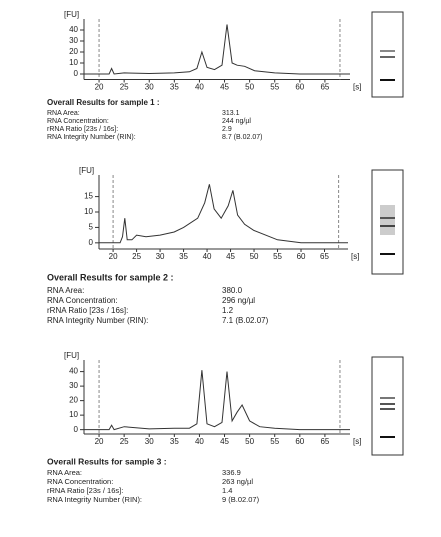  I want to click on result-value: 244 ng/µl, so click(236, 121).